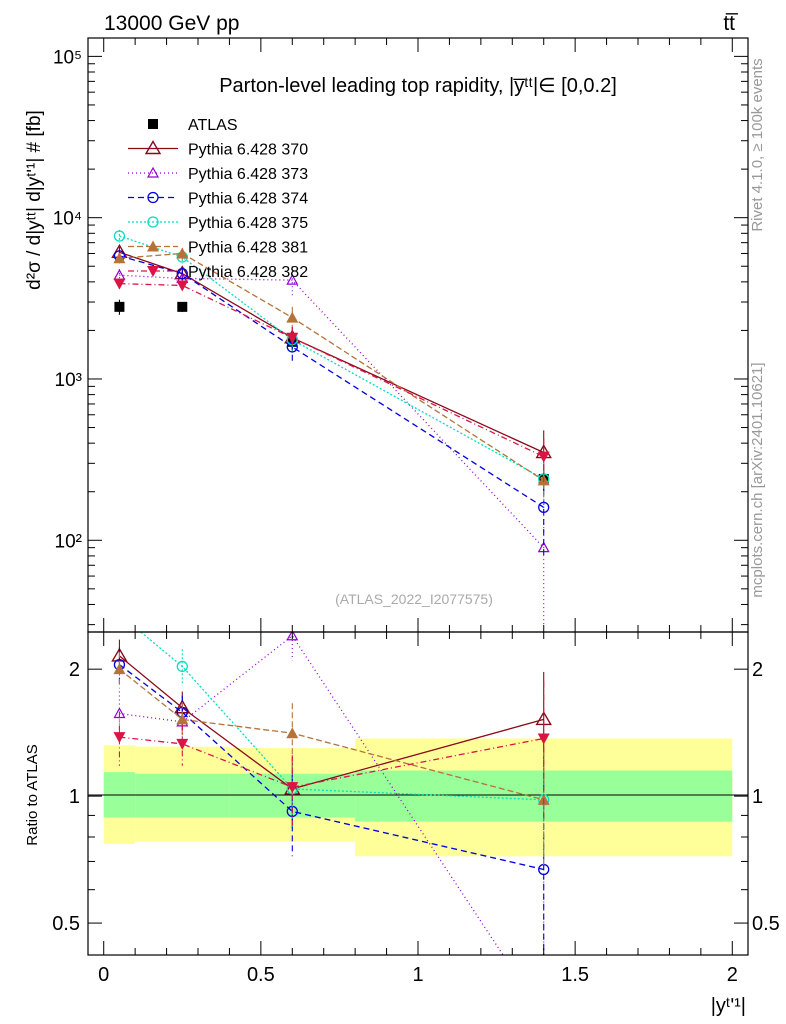 This screenshot has width=786, height=1024. I want to click on process-label: tt̅, so click(731, 23).